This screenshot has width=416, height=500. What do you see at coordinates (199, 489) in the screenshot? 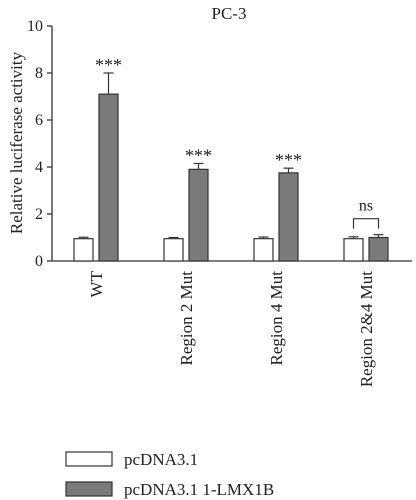
I see `legend-label-1: pcDNA3.1 1-LMX1B` at bounding box center [199, 489].